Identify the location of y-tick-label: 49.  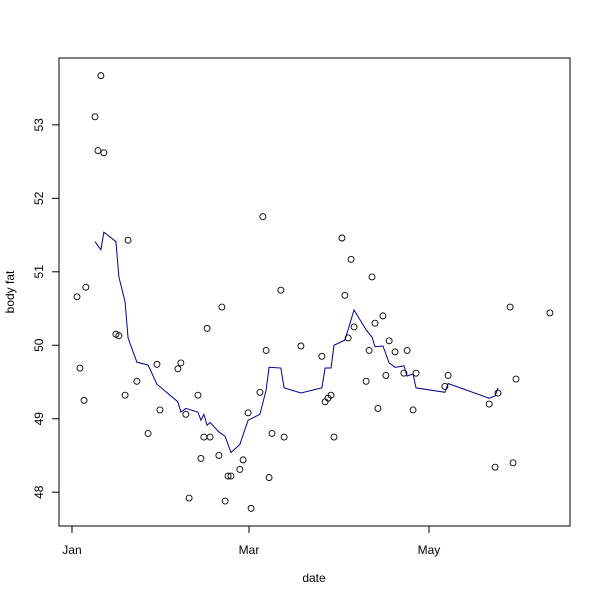
(39, 419).